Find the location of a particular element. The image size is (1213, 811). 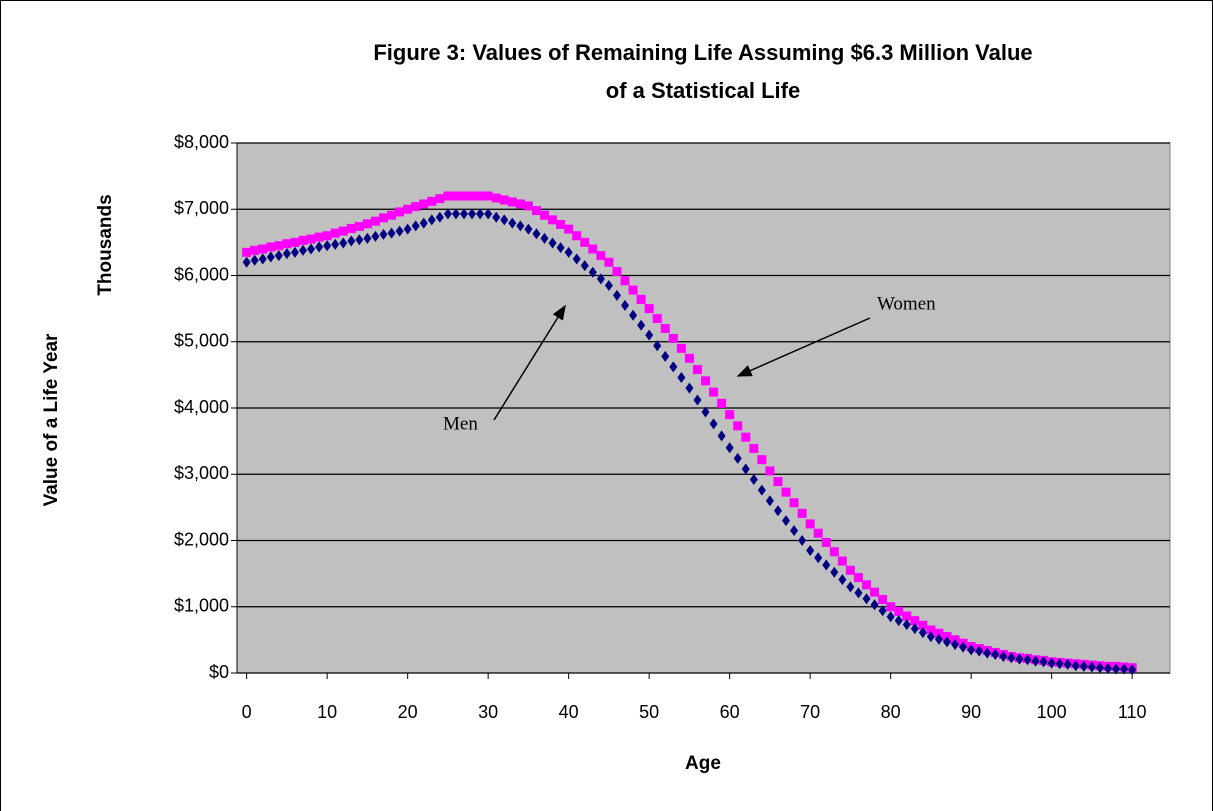

x-tick-label: 70 is located at coordinates (810, 712).